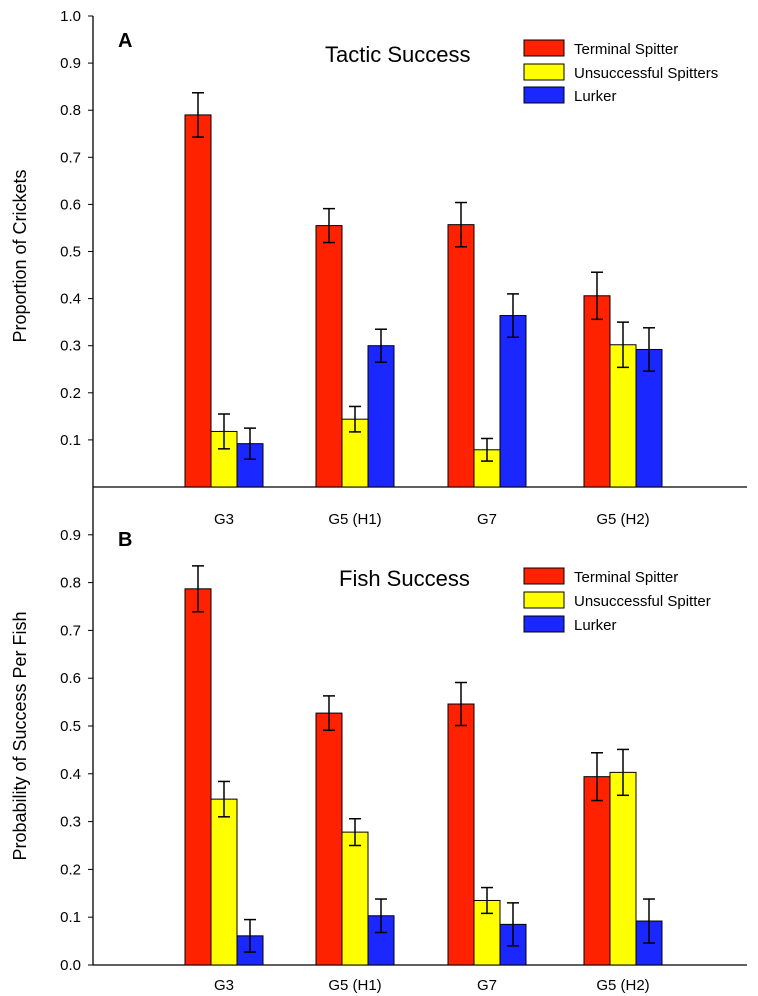 The height and width of the screenshot is (996, 758). I want to click on panel-b-y-axis-label: Probability of Success Per Fish, so click(20, 735).